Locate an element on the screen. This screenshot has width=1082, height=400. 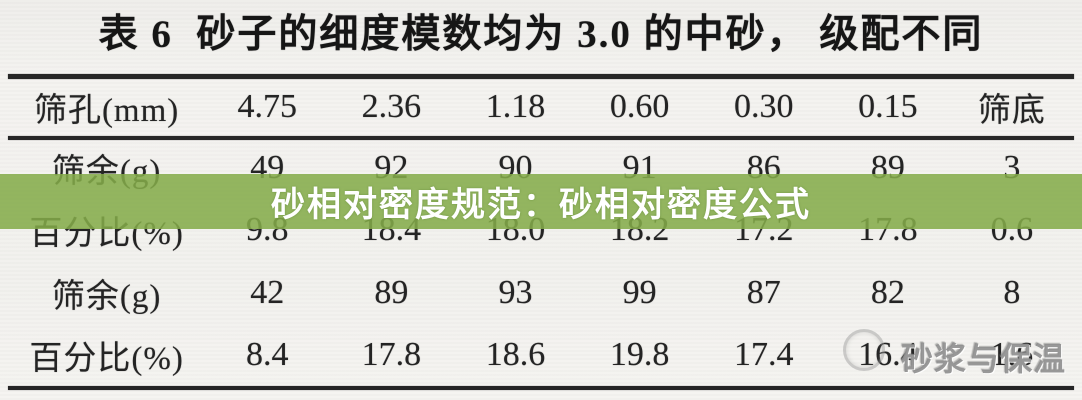
data-cell: 42 is located at coordinates (267, 292).